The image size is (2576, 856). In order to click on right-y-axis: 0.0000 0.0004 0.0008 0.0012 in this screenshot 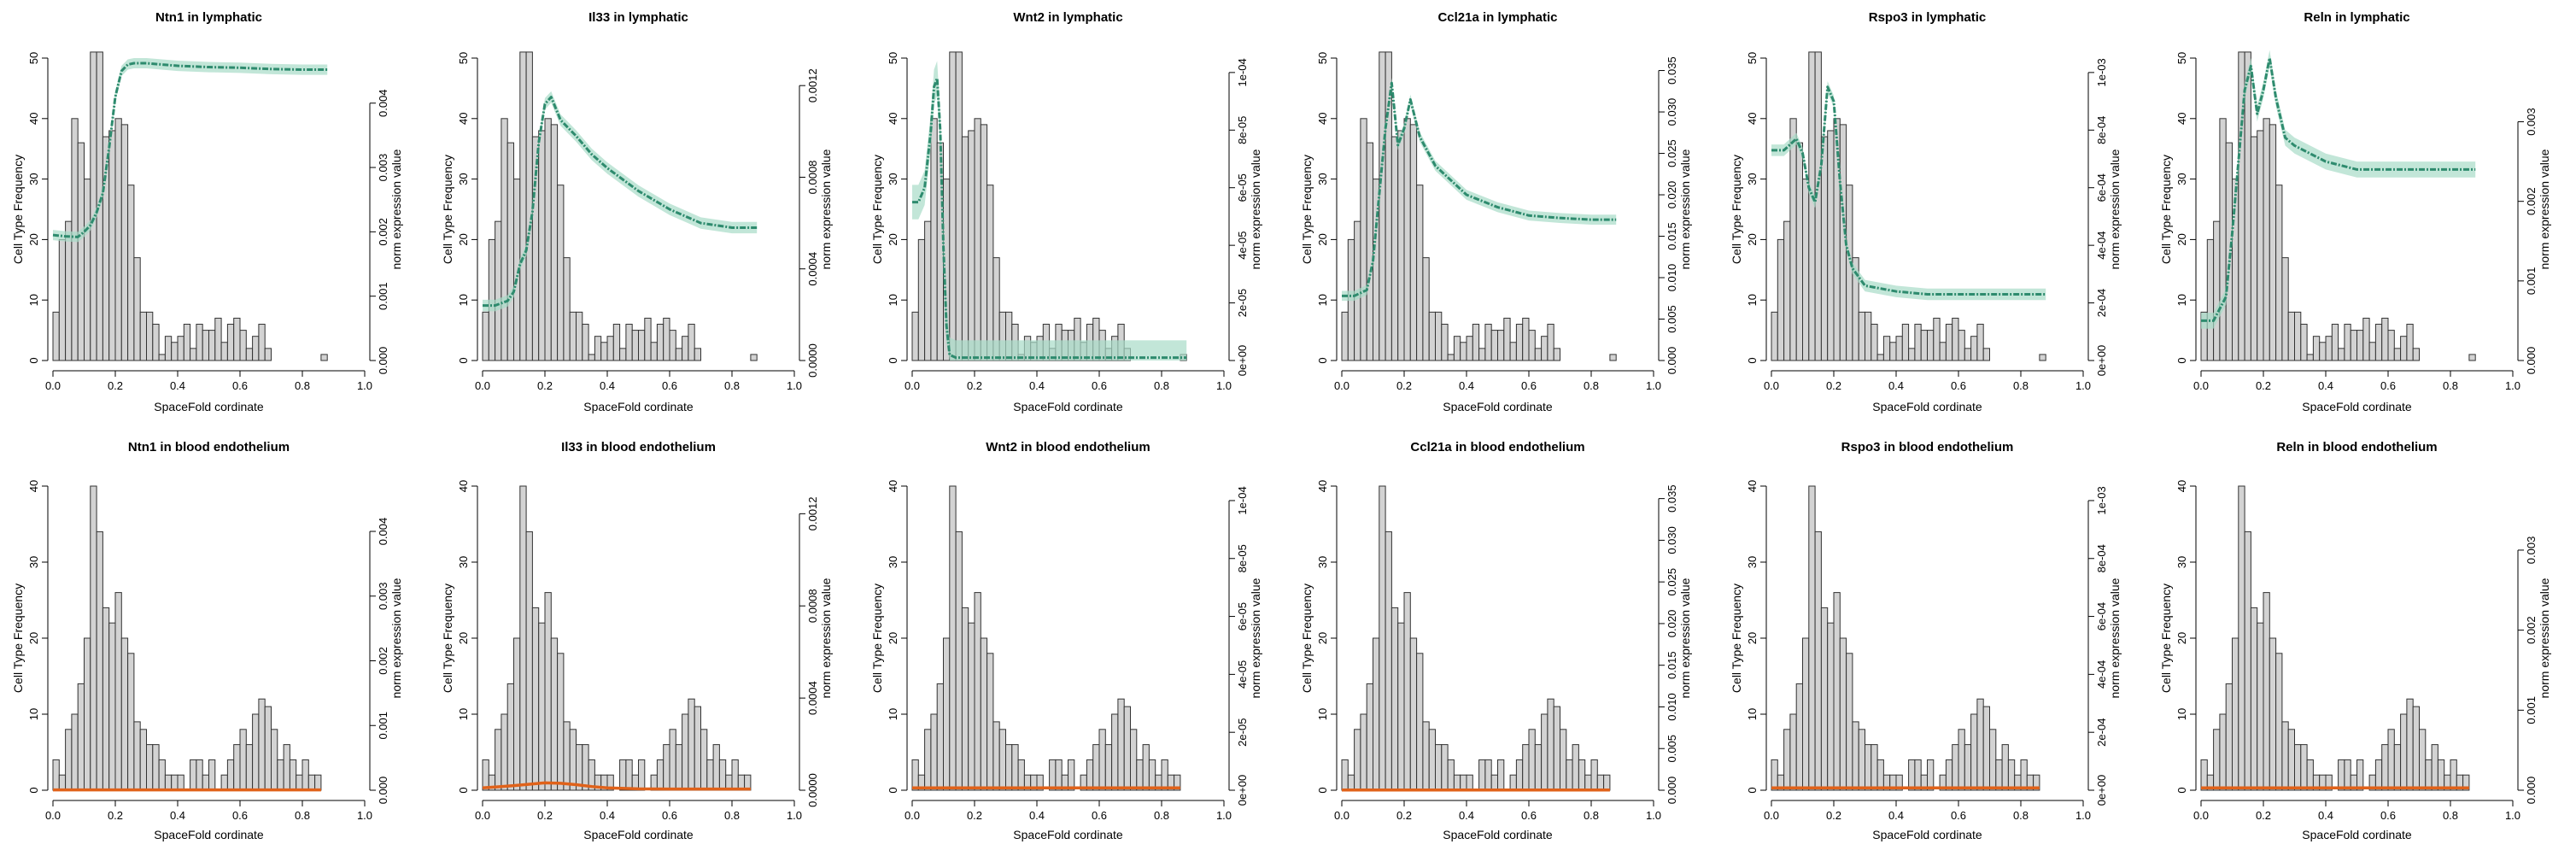, I will do `click(809, 223)`.